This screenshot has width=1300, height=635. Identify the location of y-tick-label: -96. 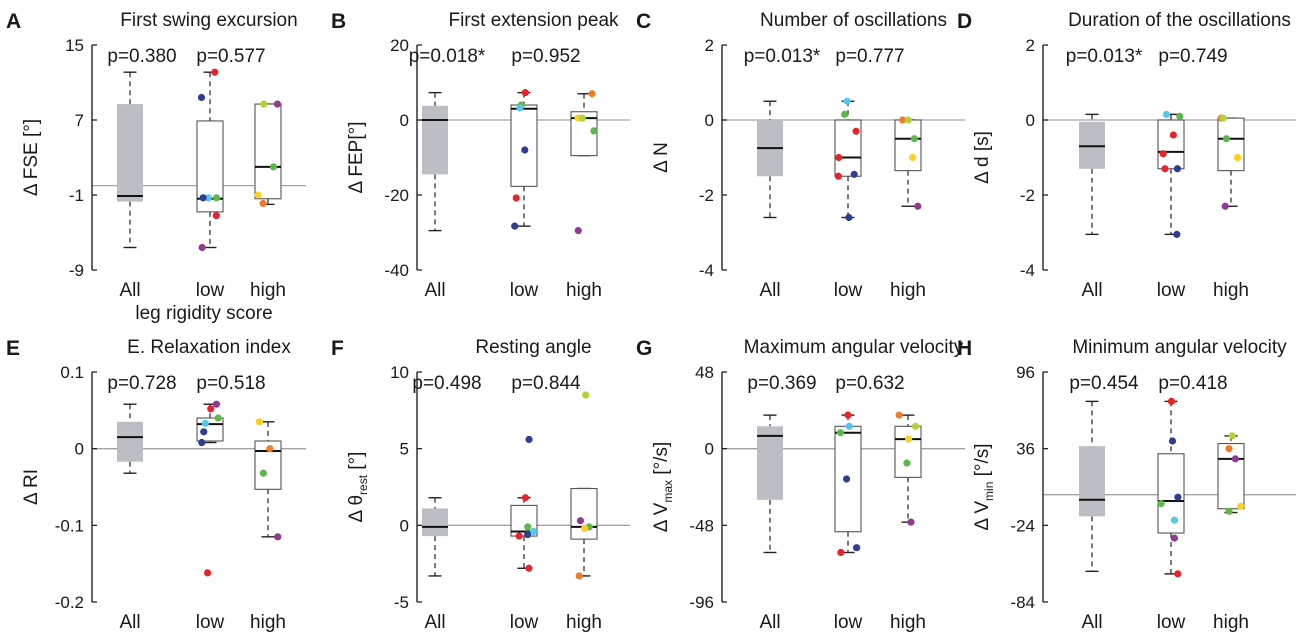
(701, 602).